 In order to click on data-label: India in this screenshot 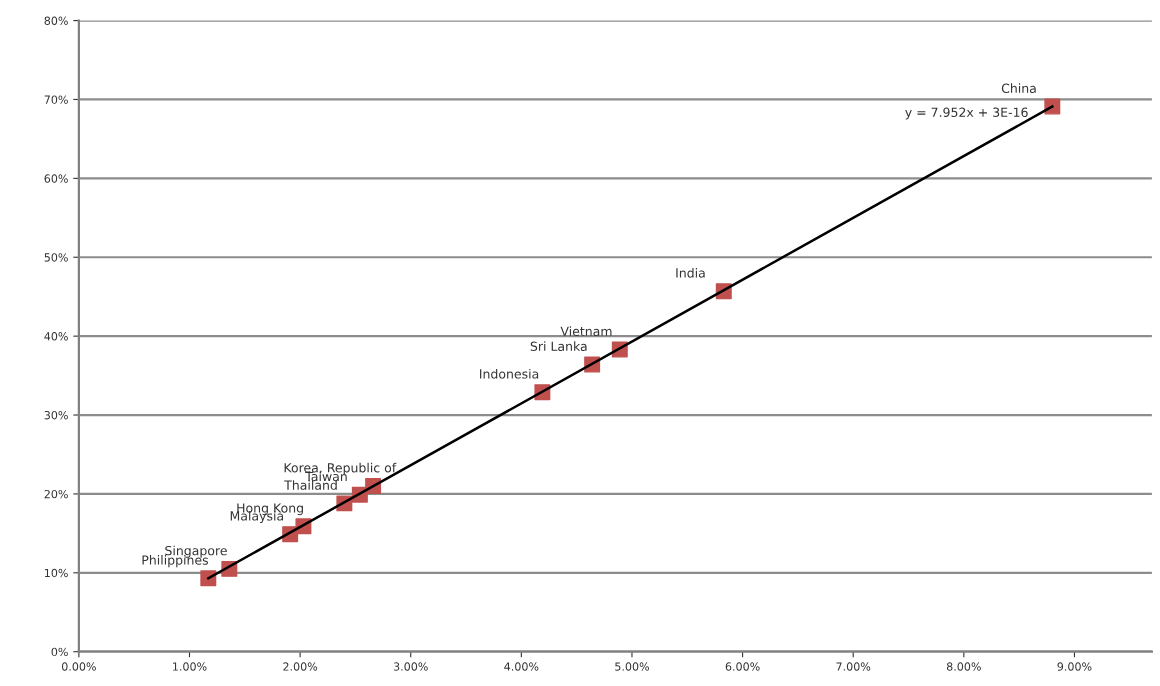, I will do `click(690, 272)`.